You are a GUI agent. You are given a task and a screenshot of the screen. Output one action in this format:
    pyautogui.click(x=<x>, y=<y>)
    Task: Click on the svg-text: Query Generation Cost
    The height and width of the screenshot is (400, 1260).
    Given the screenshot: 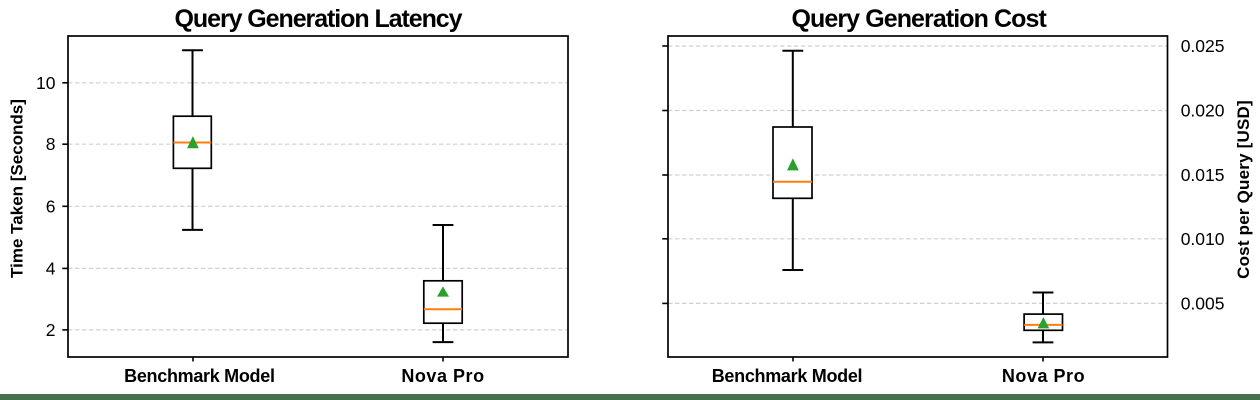 What is the action you would take?
    pyautogui.click(x=920, y=19)
    